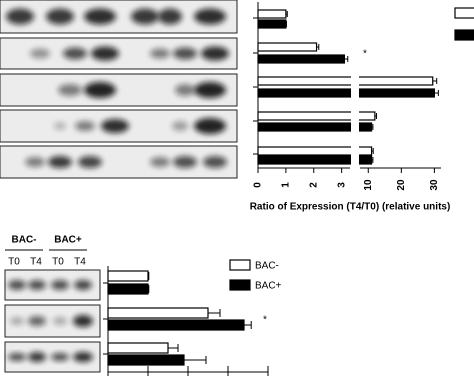  Describe the element at coordinates (401, 185) in the screenshot. I see `x-tick-label: 20` at that location.